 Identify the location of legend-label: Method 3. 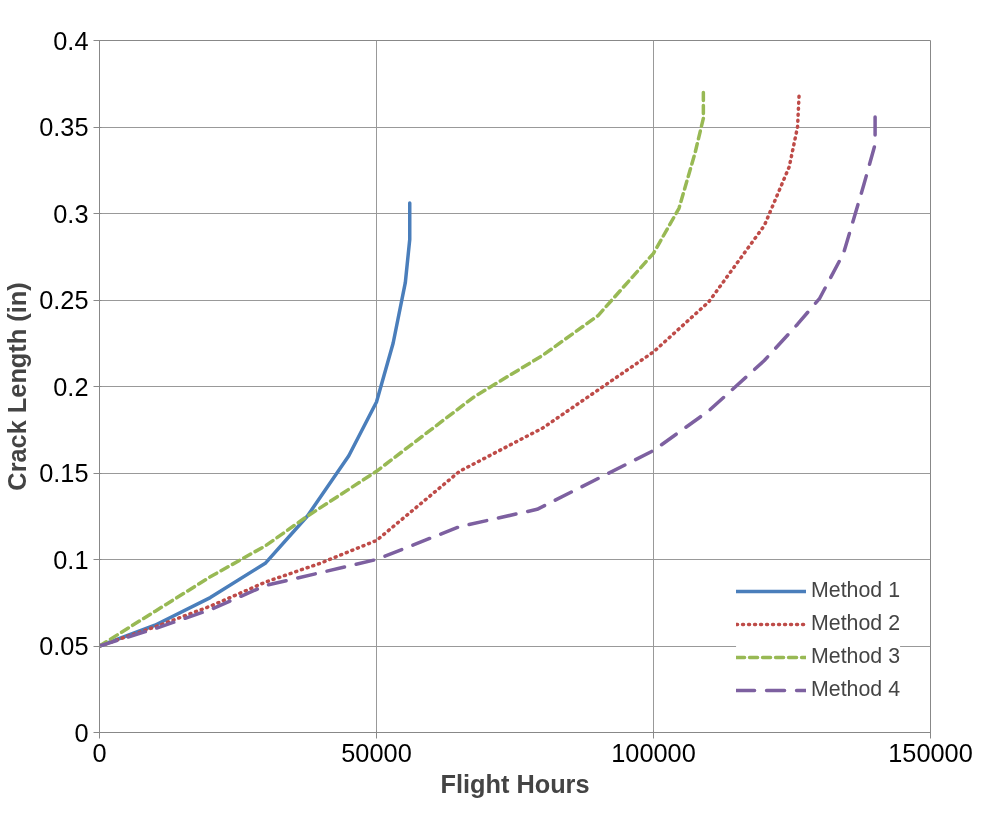
(855, 656).